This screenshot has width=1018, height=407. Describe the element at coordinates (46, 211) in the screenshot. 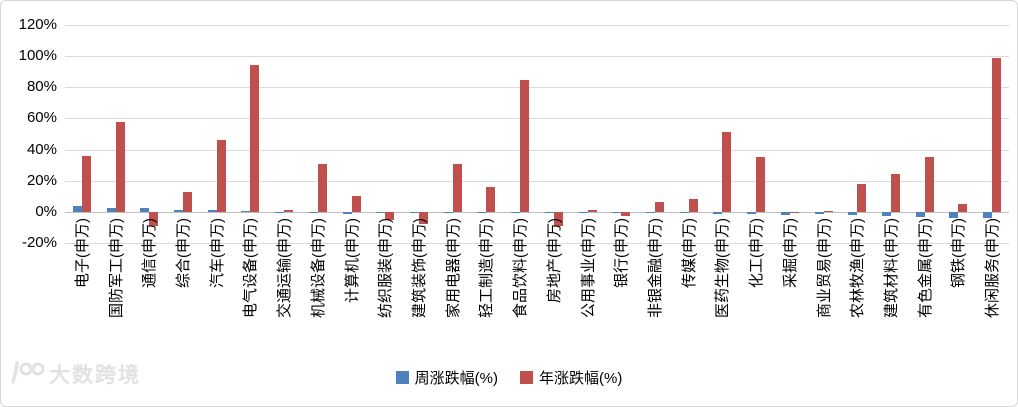

I see `y-tick-label: 0%` at that location.